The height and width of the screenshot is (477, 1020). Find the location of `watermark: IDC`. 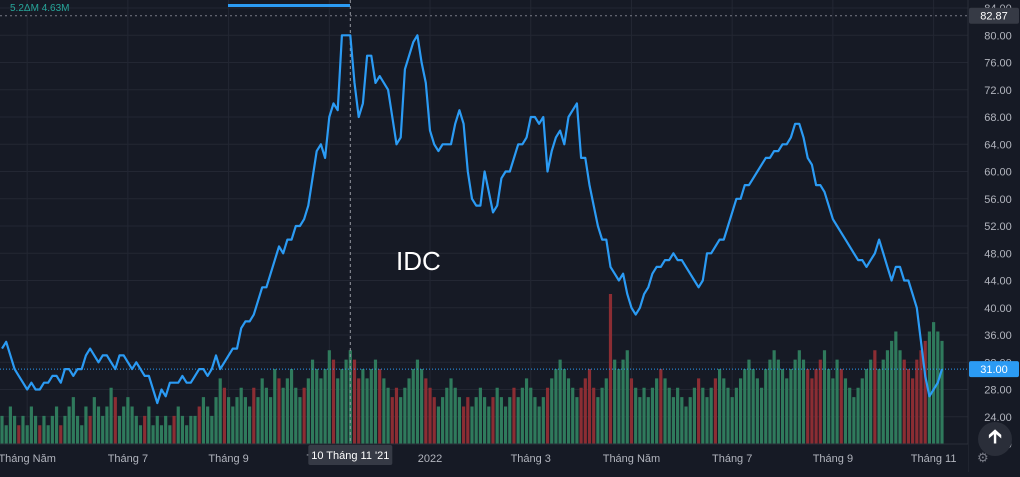

watermark: IDC is located at coordinates (418, 261).